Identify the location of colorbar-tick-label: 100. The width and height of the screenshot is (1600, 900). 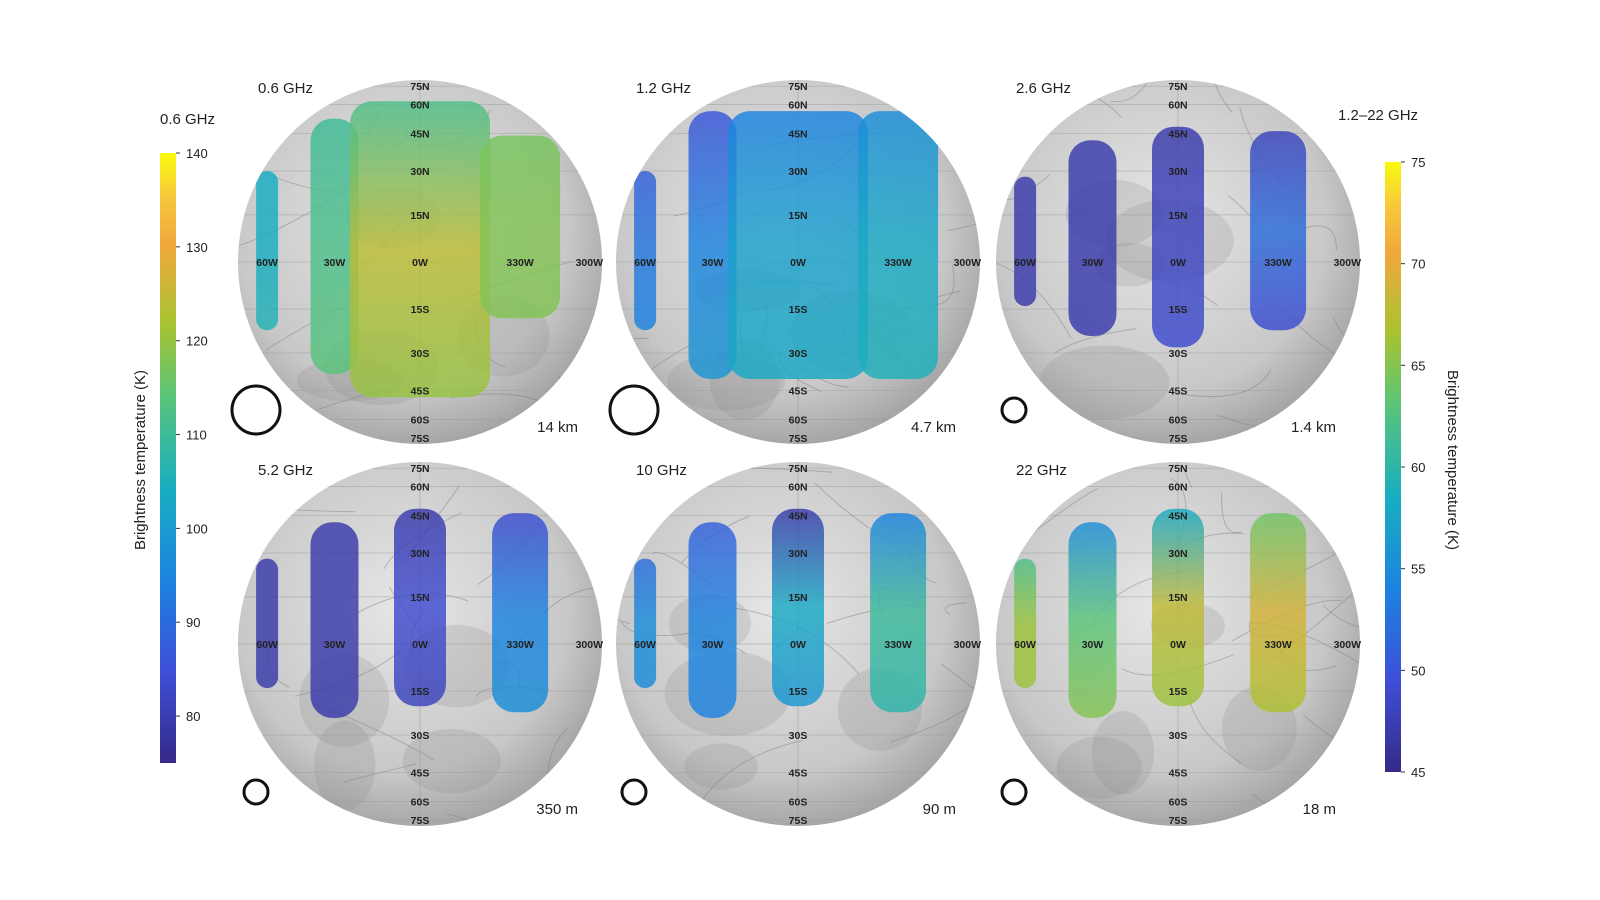
(197, 528).